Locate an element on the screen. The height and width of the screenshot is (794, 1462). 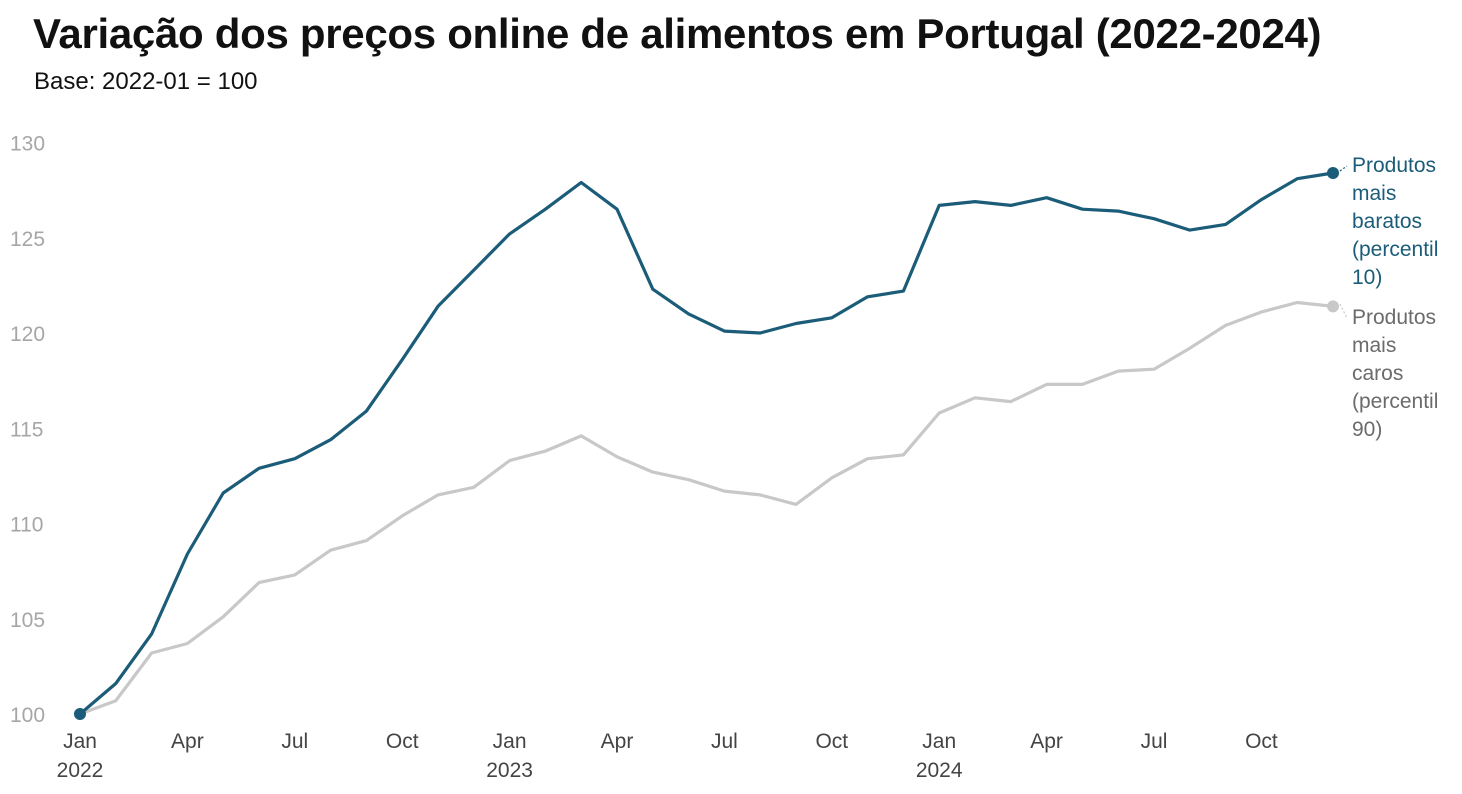
y-tick-label: 115 is located at coordinates (26, 429).